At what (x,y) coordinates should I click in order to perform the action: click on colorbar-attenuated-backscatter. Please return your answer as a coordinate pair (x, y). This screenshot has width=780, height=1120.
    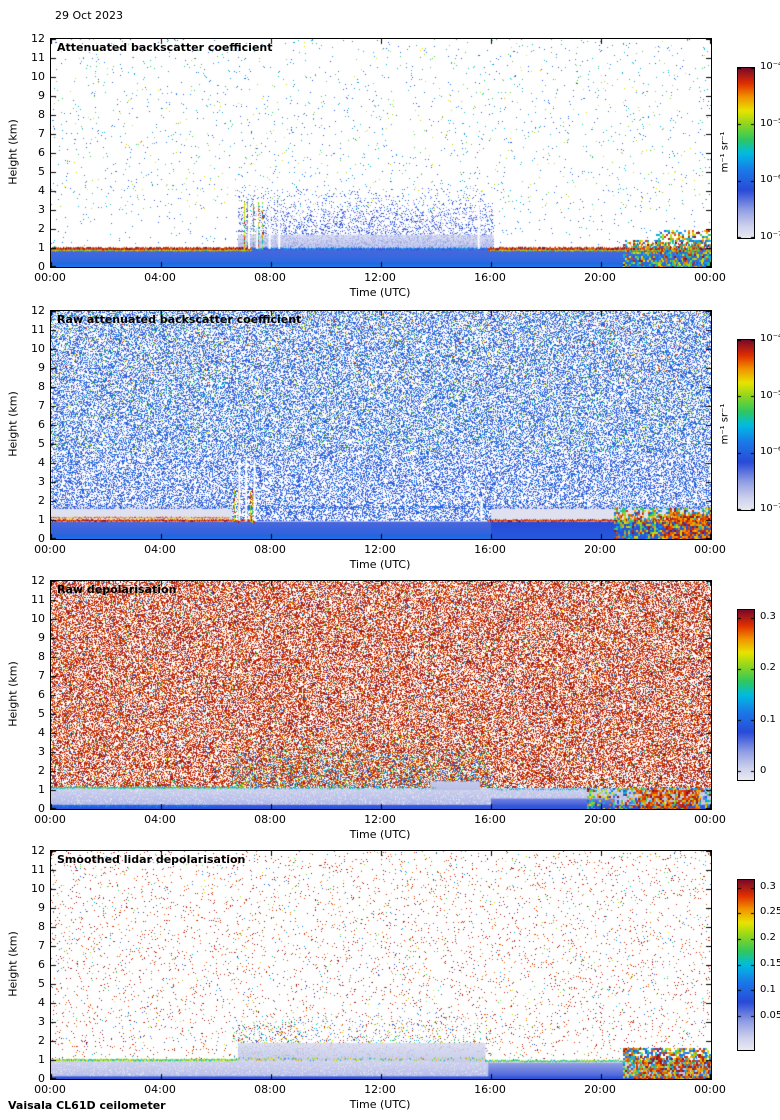
    Looking at the image, I should click on (746, 153).